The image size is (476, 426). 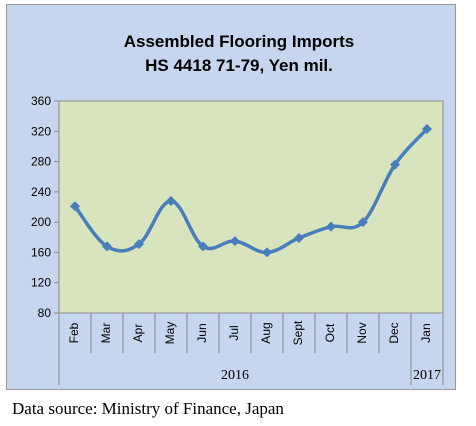 I want to click on x-tick-label: May, so click(x=170, y=333).